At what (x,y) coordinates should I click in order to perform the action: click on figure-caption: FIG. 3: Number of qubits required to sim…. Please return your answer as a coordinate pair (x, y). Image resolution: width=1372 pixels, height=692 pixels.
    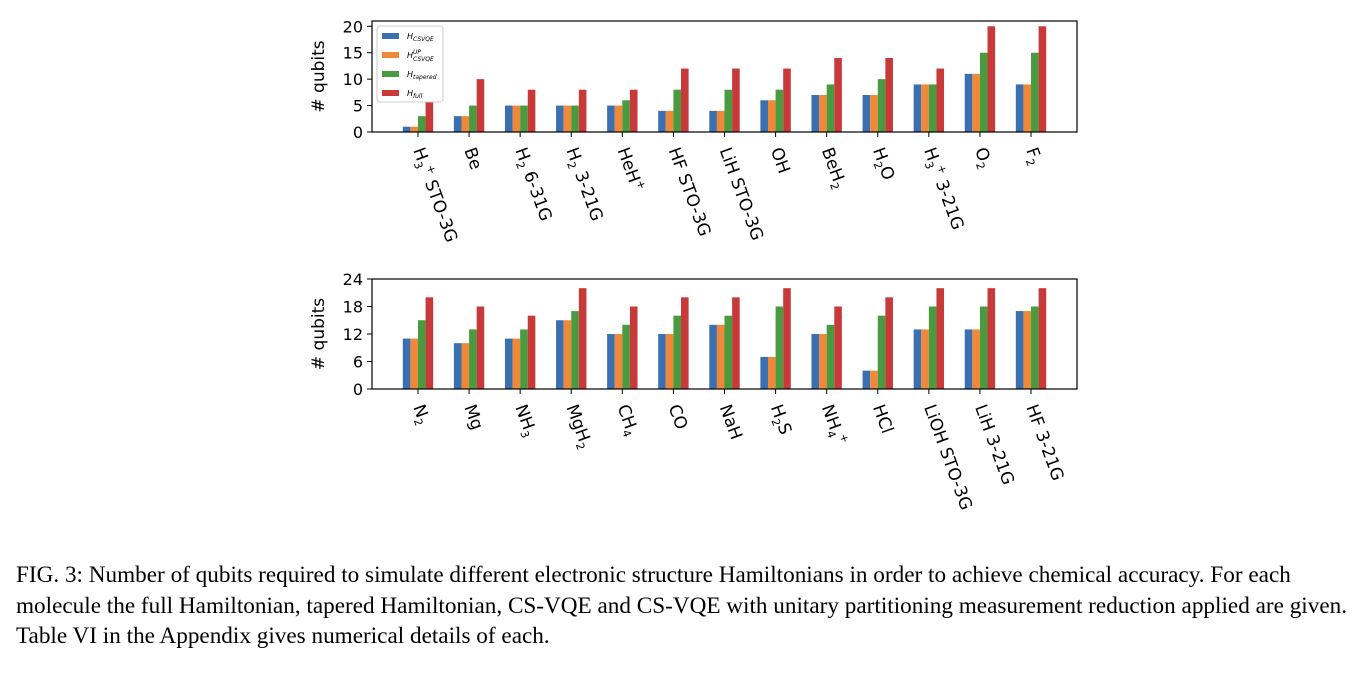
    Looking at the image, I should click on (682, 605).